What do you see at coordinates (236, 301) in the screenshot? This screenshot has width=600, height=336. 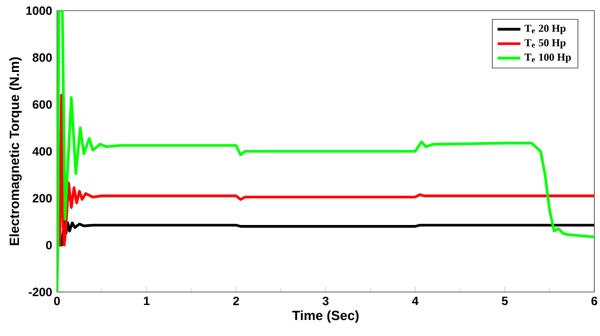 I see `x-tick-label: 2` at bounding box center [236, 301].